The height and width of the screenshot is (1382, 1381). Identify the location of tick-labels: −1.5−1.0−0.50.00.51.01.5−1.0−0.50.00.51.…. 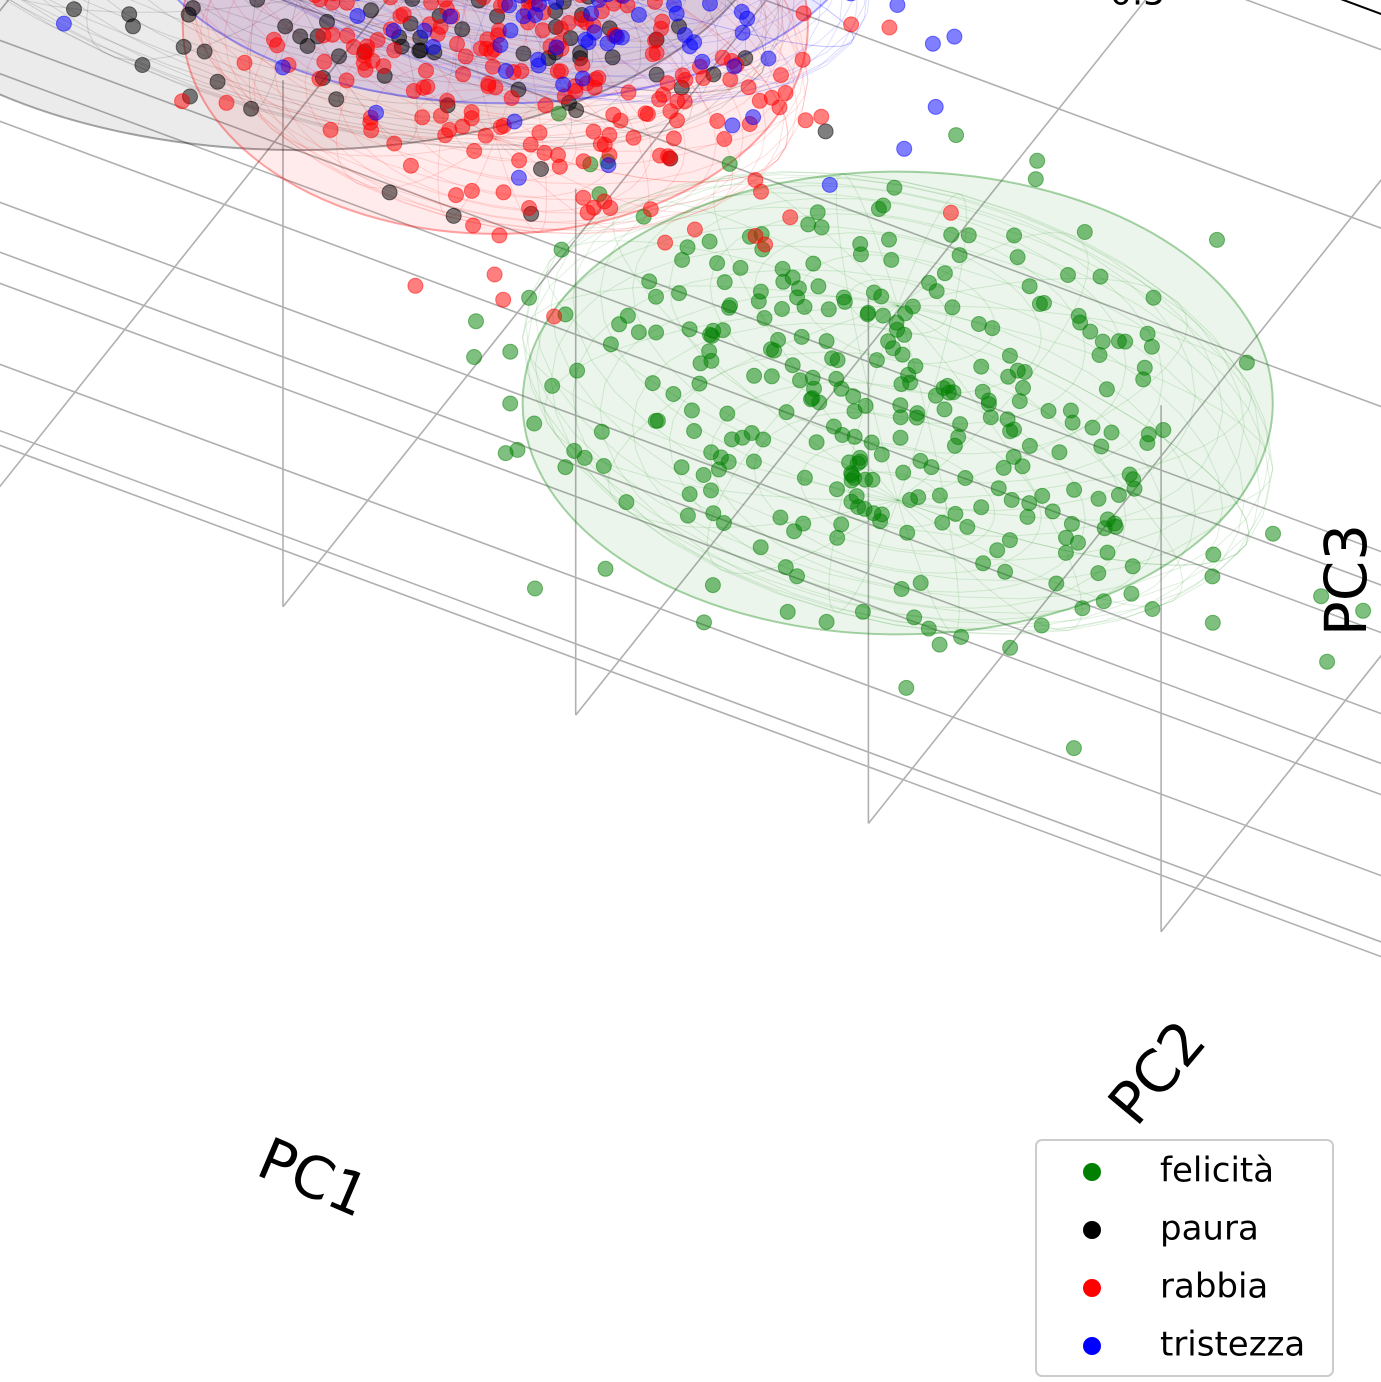
(1138, 6).